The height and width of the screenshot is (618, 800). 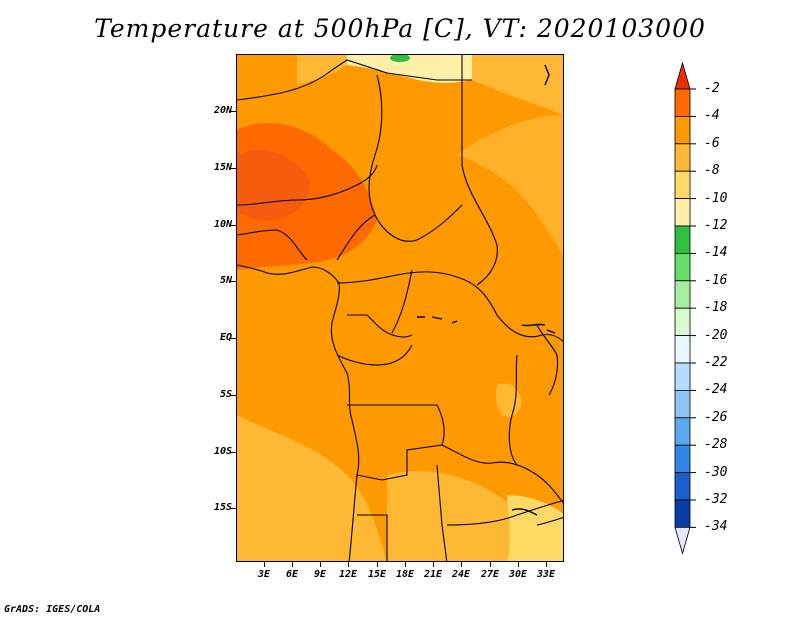 I want to click on colorbar-label: -30, so click(x=716, y=472).